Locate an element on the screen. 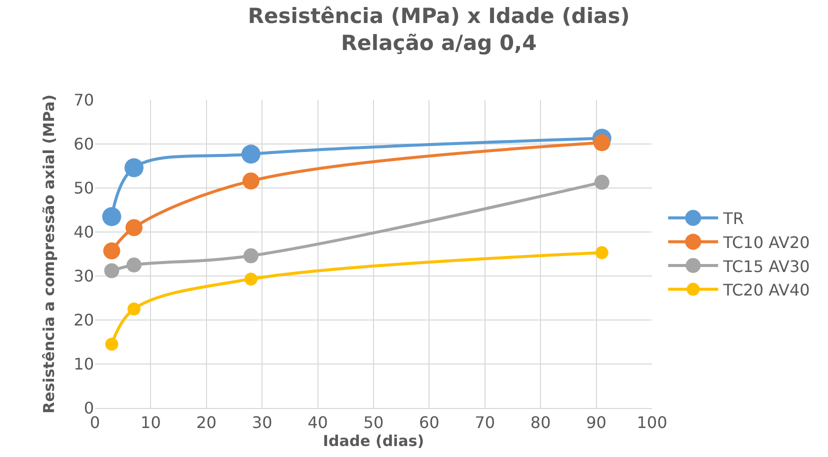 The width and height of the screenshot is (828, 457). x-tick-label: 50 is located at coordinates (373, 422).